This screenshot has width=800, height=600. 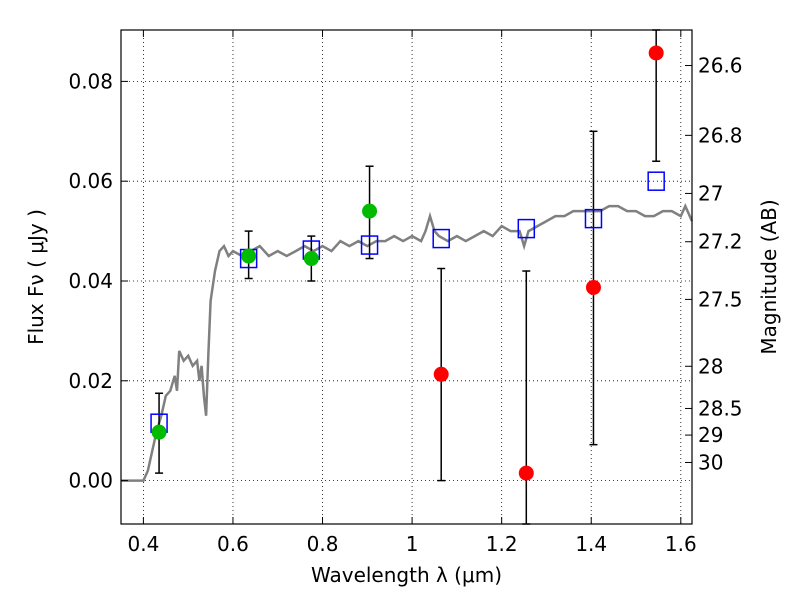 I want to click on x-tick-label: 0.6, so click(x=233, y=544).